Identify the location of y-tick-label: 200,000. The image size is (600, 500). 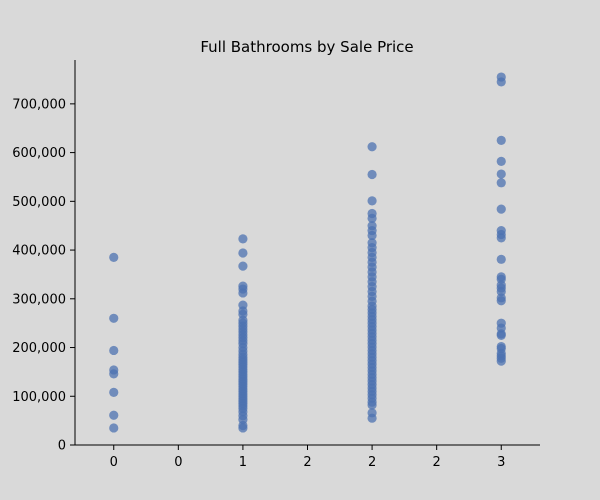
(39, 348).